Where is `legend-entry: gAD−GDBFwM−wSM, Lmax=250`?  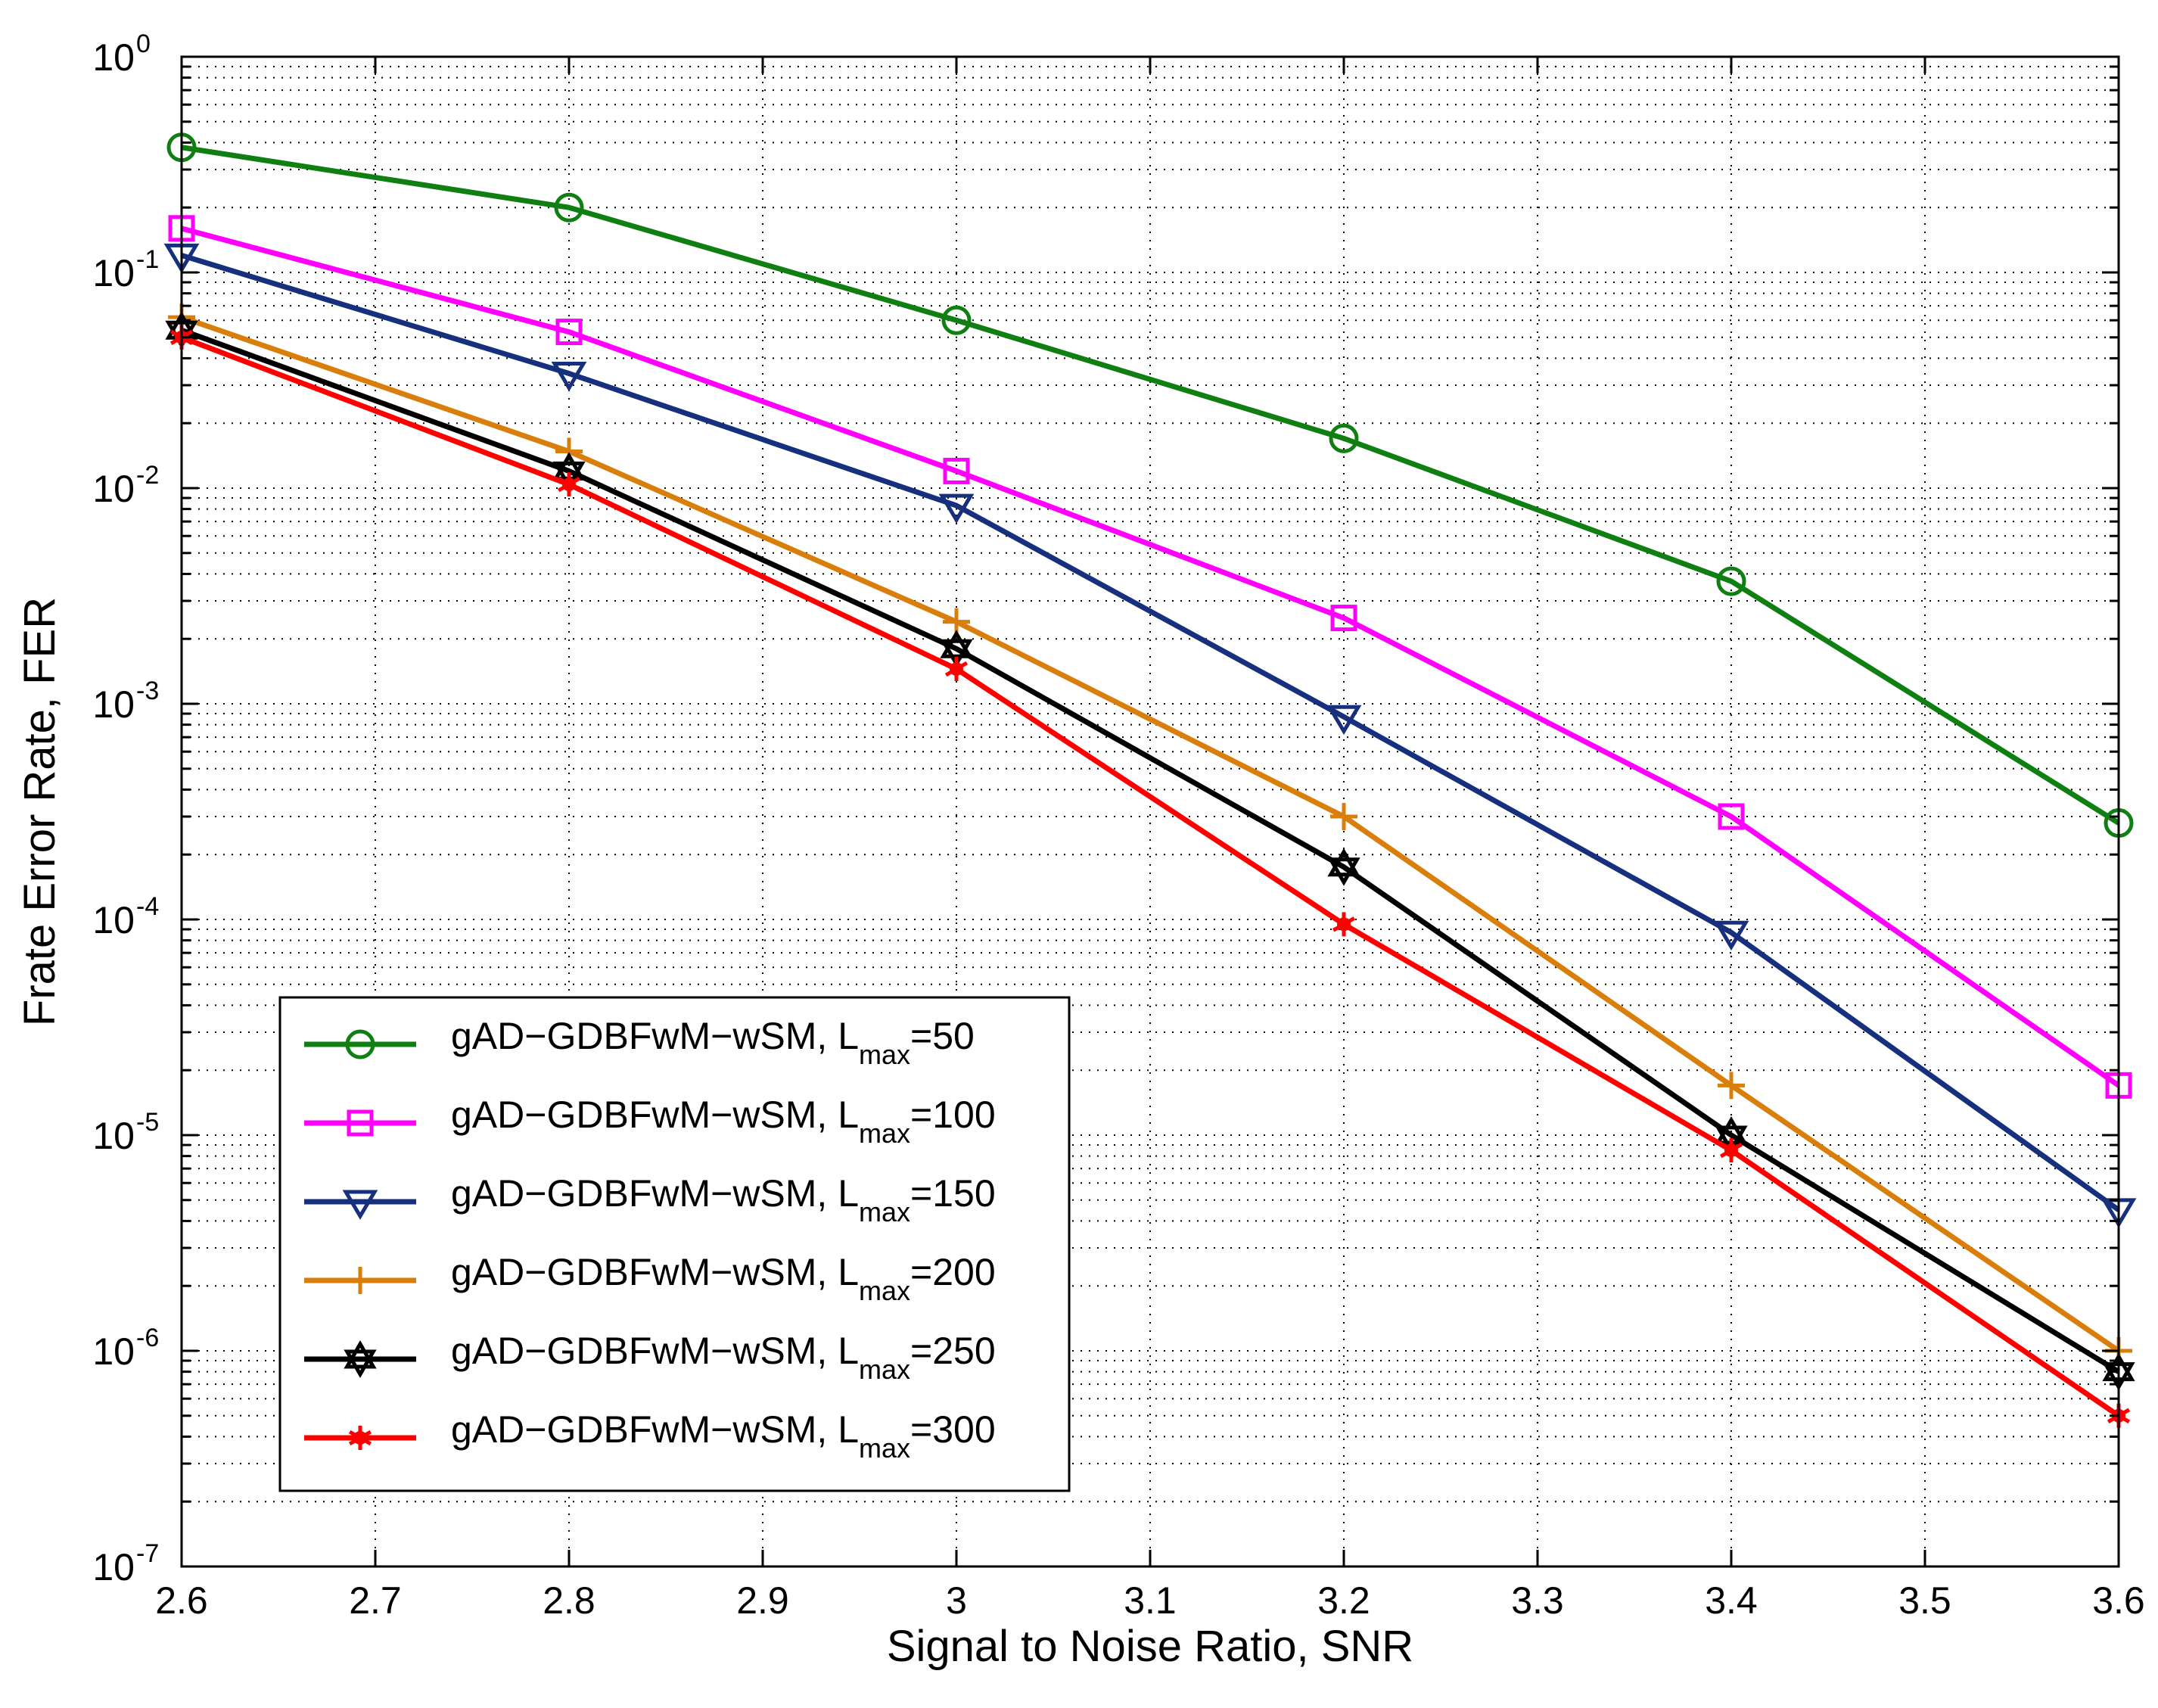
legend-entry: gAD−GDBFwM−wSM, Lmax=250 is located at coordinates (650, 1358).